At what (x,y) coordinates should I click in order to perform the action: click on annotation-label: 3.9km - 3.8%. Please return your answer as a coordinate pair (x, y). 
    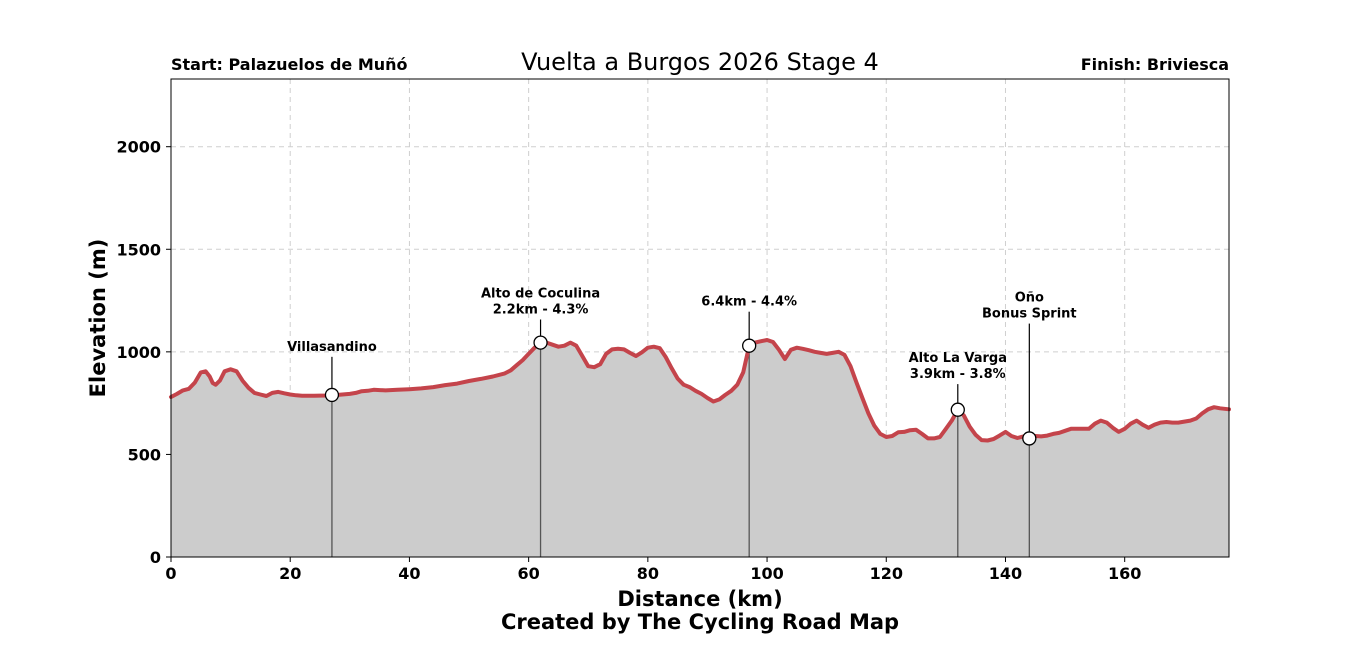
    Looking at the image, I should click on (958, 374).